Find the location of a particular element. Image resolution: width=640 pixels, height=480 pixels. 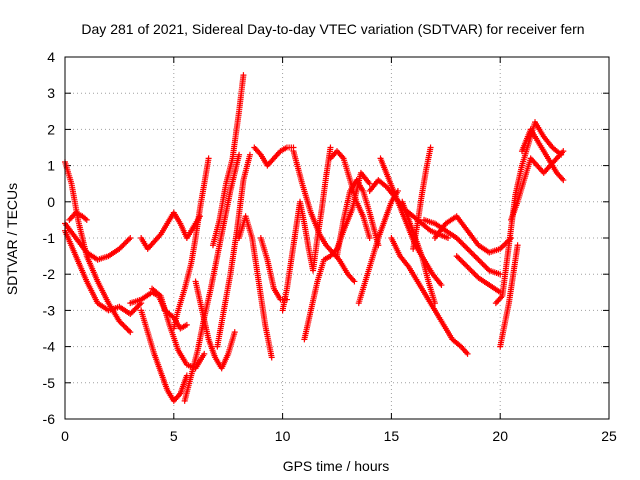

y-tick-label: 0 is located at coordinates (51, 202).